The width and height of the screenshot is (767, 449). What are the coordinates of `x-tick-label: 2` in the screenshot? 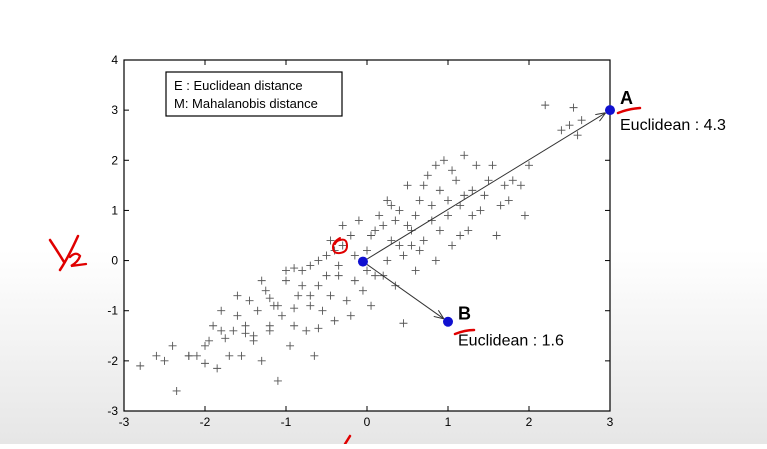 It's located at (529, 422).